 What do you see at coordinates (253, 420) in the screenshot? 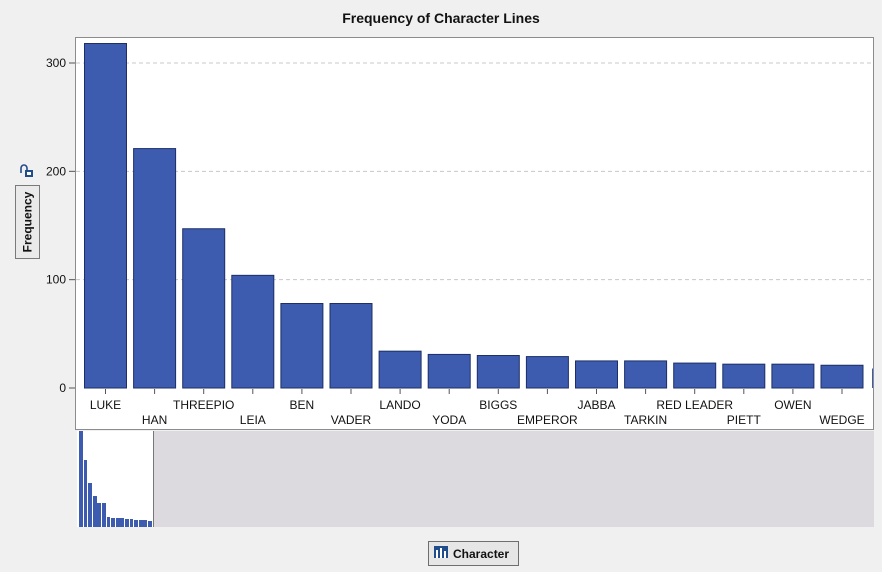
I see `x-tick-label: LEIA` at bounding box center [253, 420].